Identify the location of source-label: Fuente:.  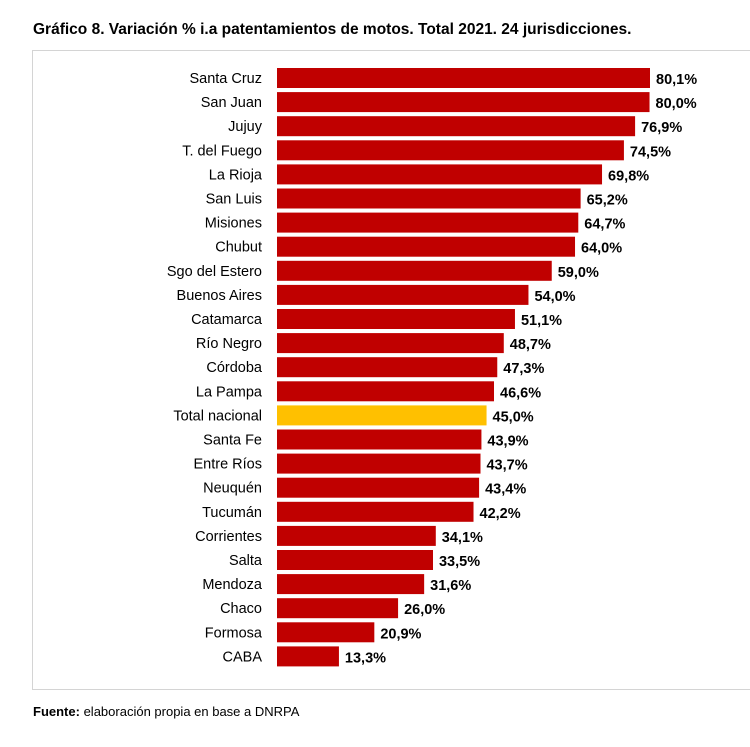
(56, 711).